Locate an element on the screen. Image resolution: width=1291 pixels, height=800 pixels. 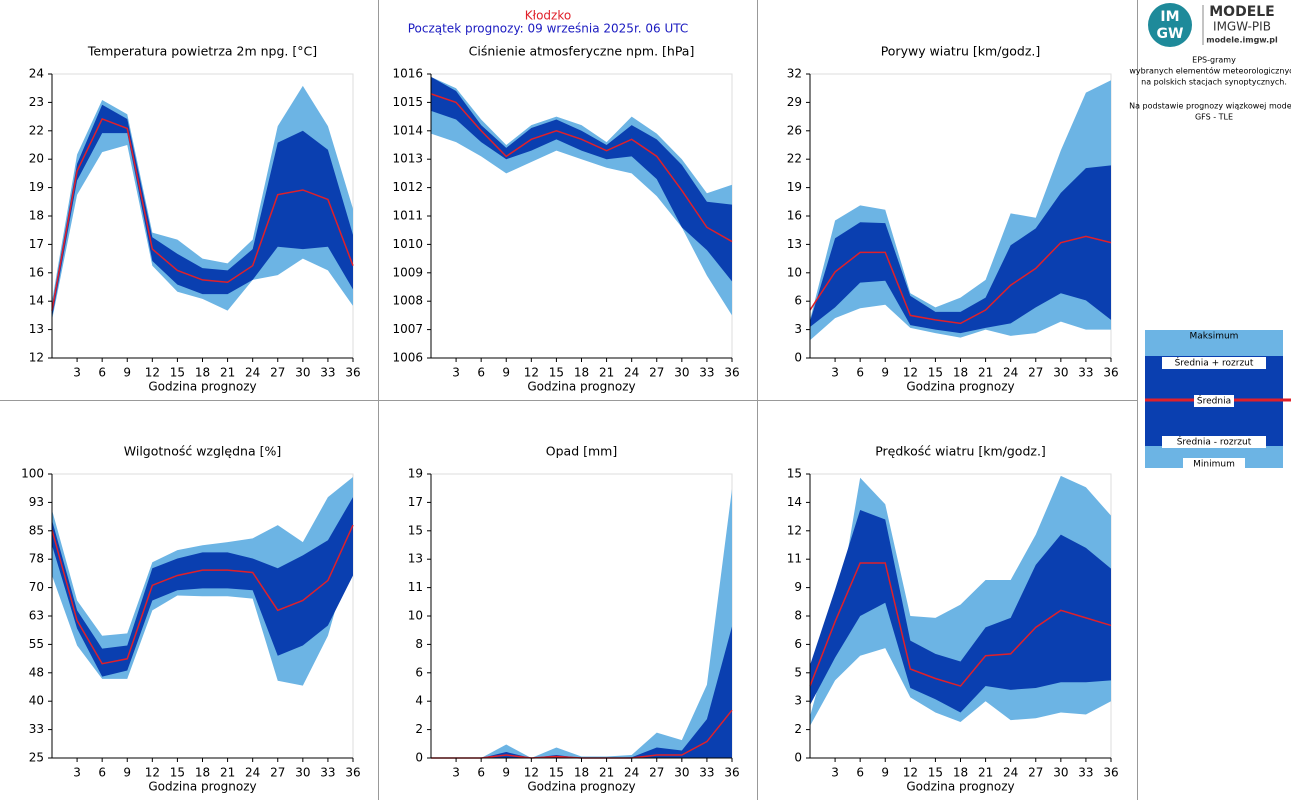
y-tick-label: 32 is located at coordinates (794, 74).